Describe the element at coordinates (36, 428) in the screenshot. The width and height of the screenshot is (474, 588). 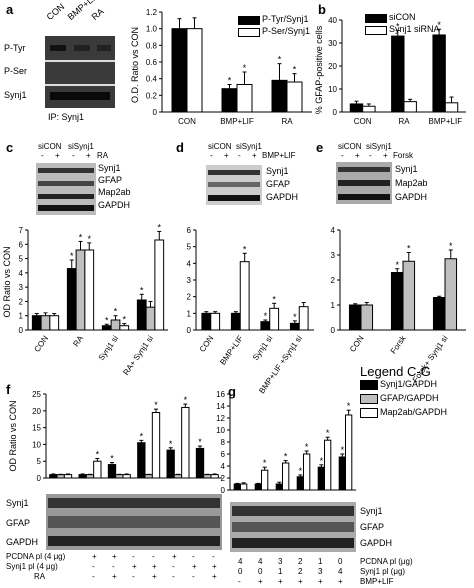
I see `y-tick-label: 15` at that location.